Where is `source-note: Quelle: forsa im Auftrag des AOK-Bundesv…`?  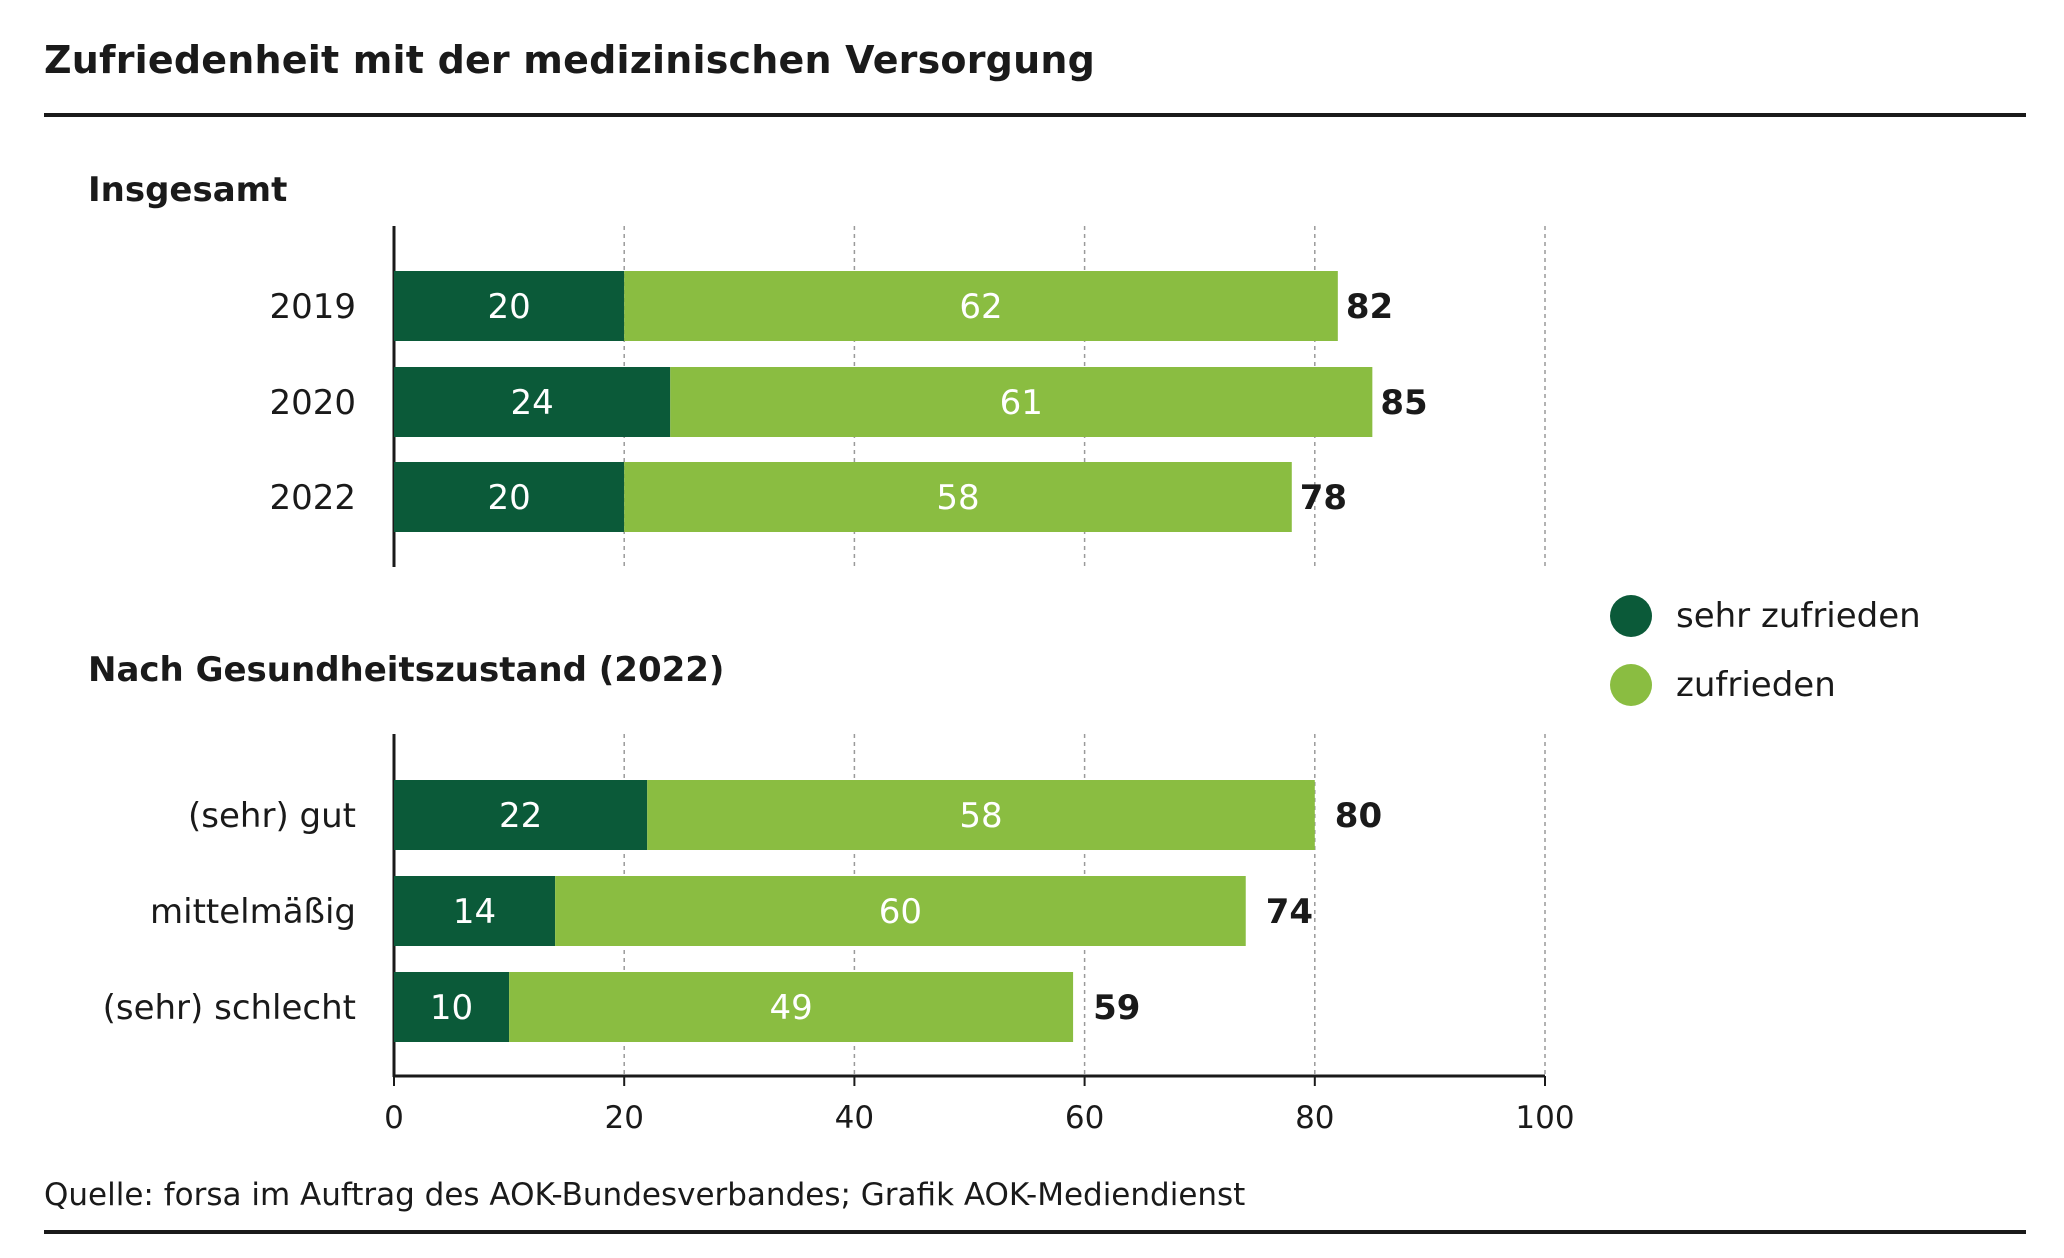 source-note: Quelle: forsa im Auftrag des AOK-Bundesv… is located at coordinates (645, 1195).